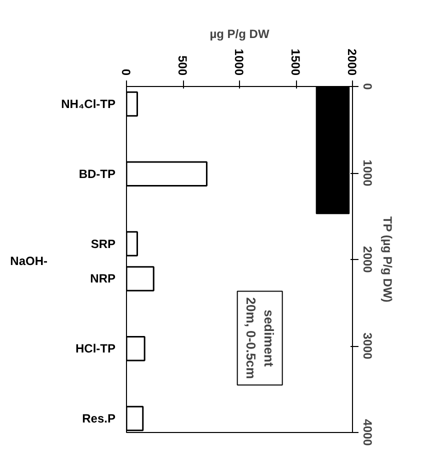 The width and height of the screenshot is (432, 461). Describe the element at coordinates (29, 261) in the screenshot. I see `text: NaOH-` at that location.